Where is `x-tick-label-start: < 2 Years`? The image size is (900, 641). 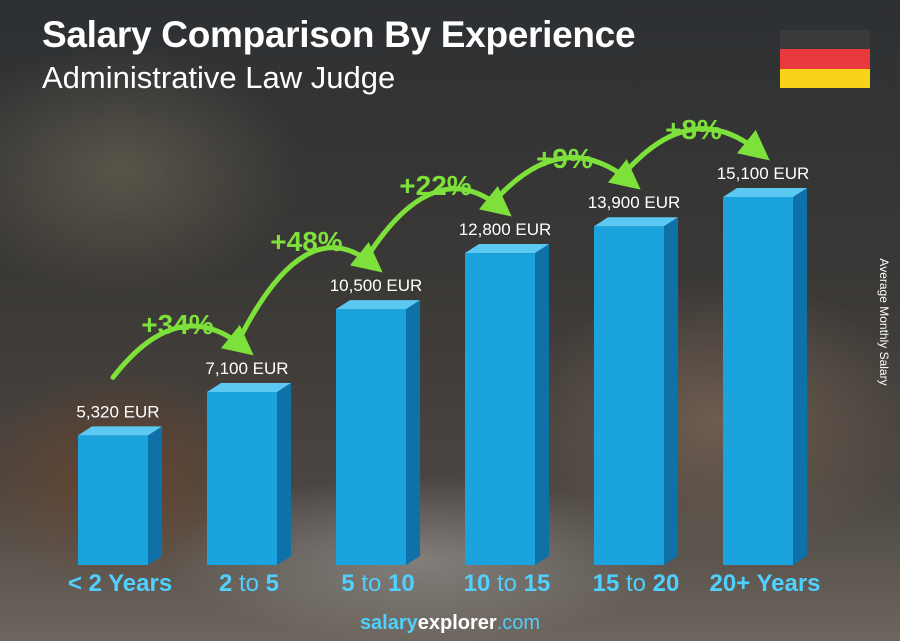
x-tick-label-start: < 2 Years is located at coordinates (120, 583).